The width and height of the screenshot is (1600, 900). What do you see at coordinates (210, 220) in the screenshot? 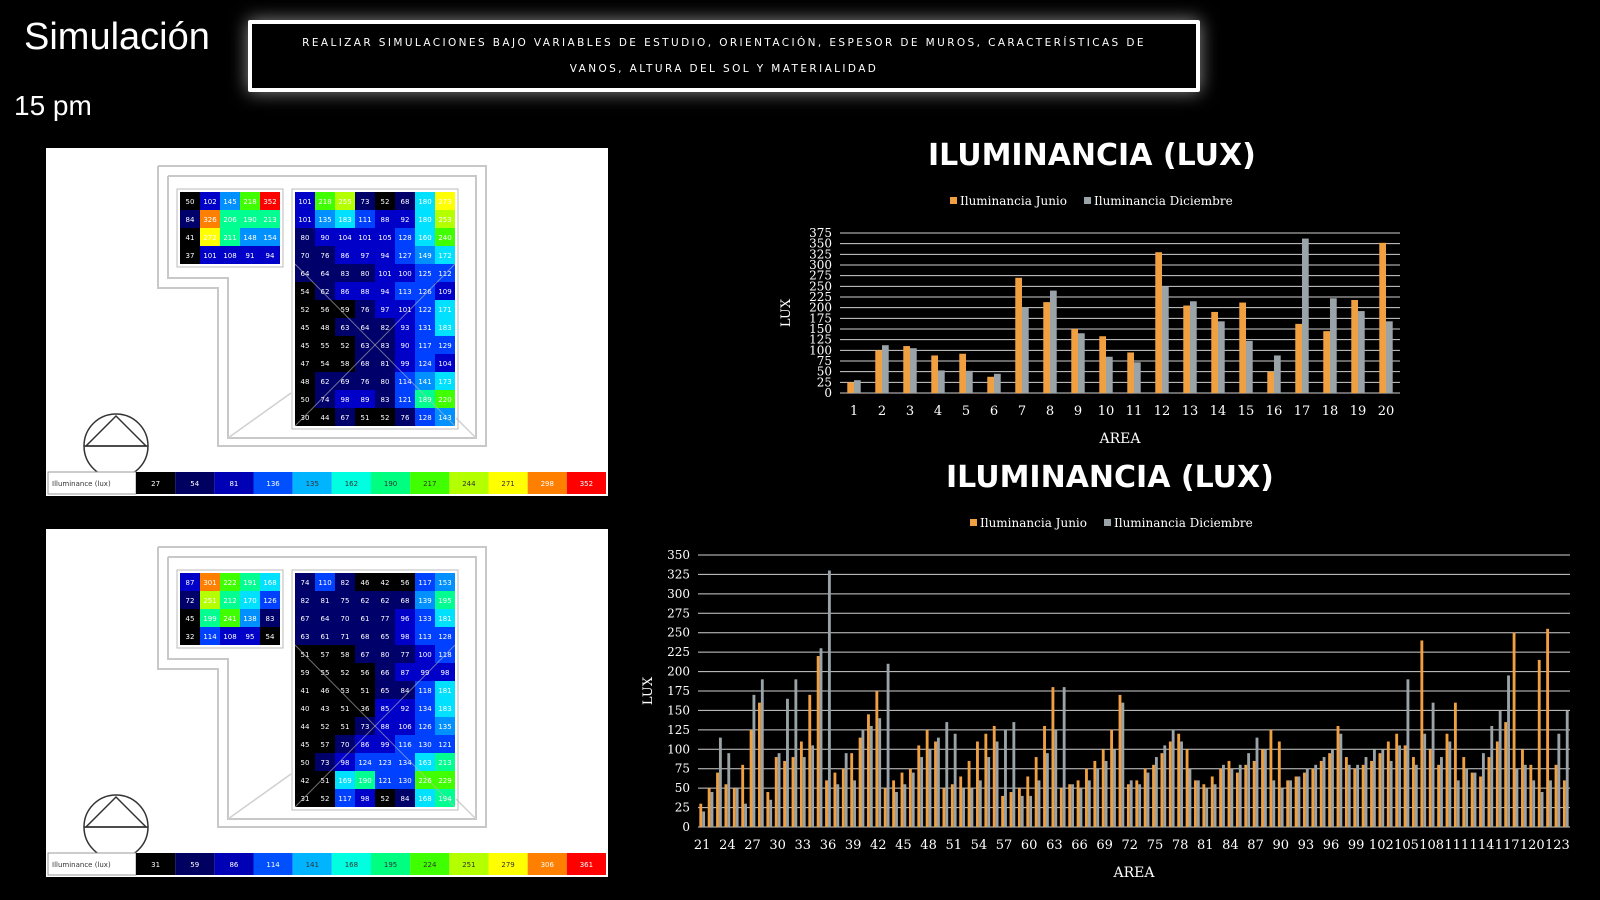
I see `lux-cell-value: 326` at bounding box center [210, 220].